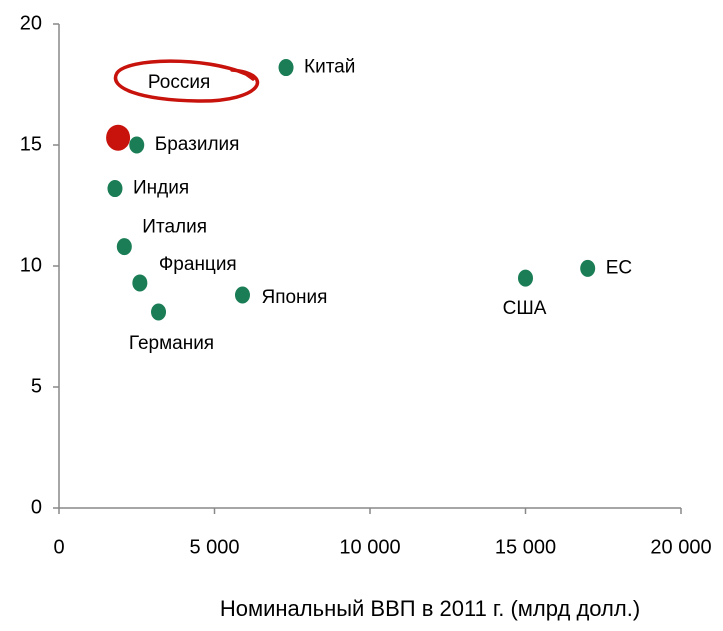 This screenshot has height=631, width=723. Describe the element at coordinates (198, 264) in the screenshot. I see `point-label: Франция` at that location.